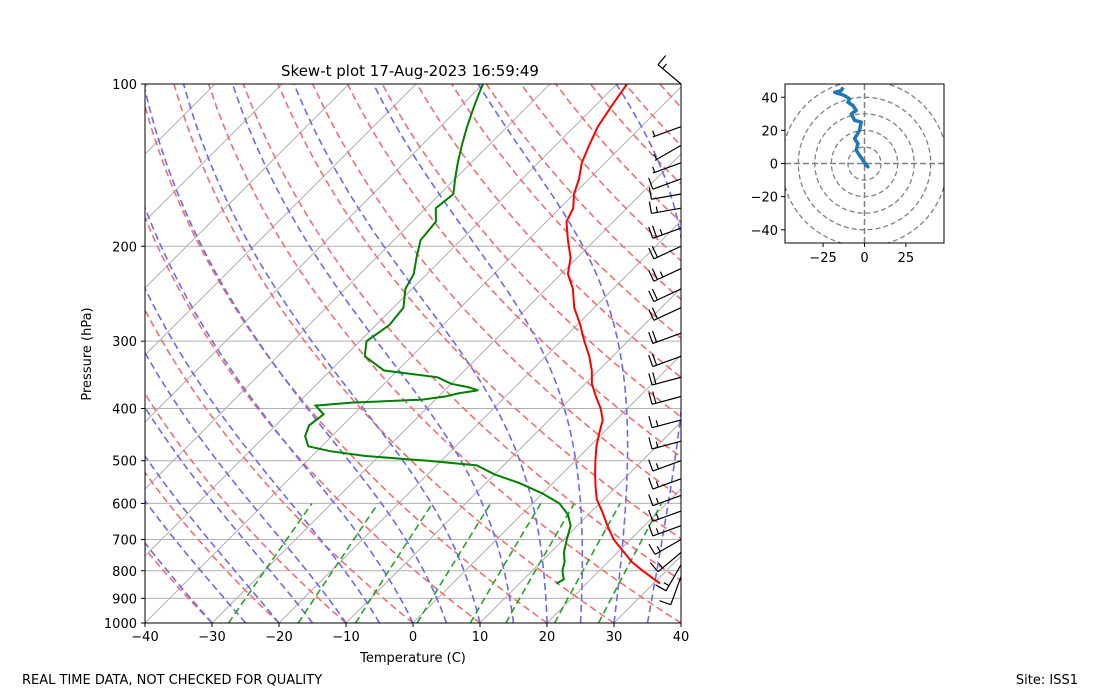 This screenshot has height=700, width=1100. What do you see at coordinates (613, 334) in the screenshot?
I see `temperature-profile` at bounding box center [613, 334].